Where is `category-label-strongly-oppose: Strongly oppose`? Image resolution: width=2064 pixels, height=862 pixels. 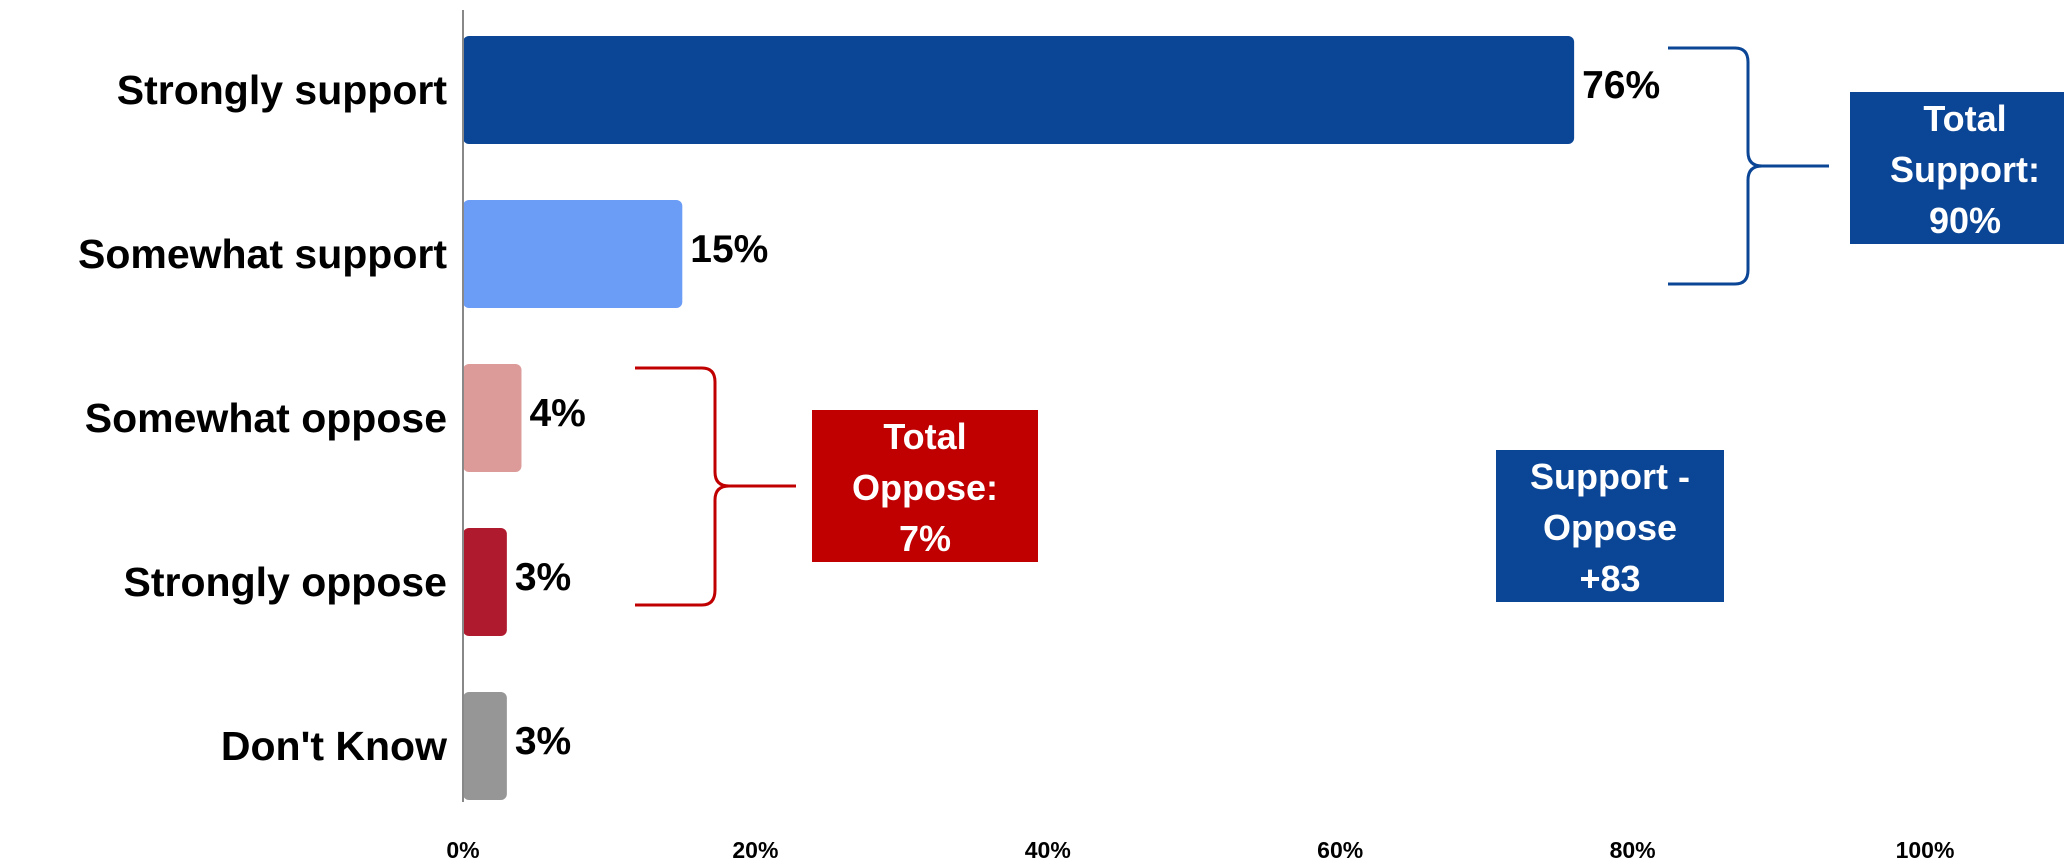
category-label-strongly-oppose: Strongly oppose is located at coordinates (285, 582).